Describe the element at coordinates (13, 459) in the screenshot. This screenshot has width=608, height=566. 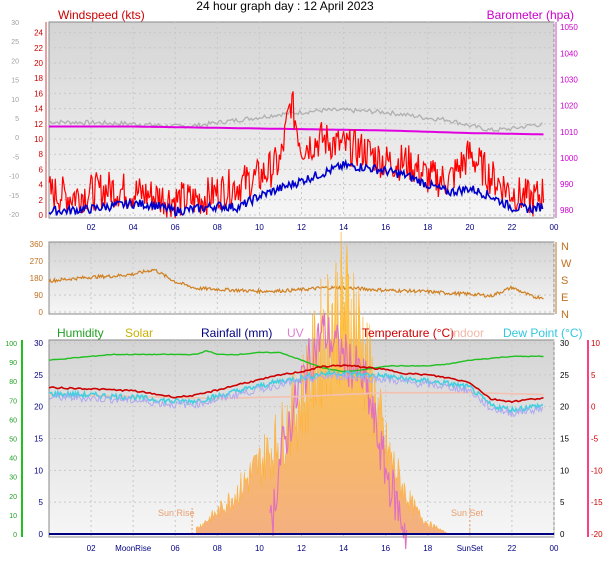
I see `humidity-tick: 40` at that location.